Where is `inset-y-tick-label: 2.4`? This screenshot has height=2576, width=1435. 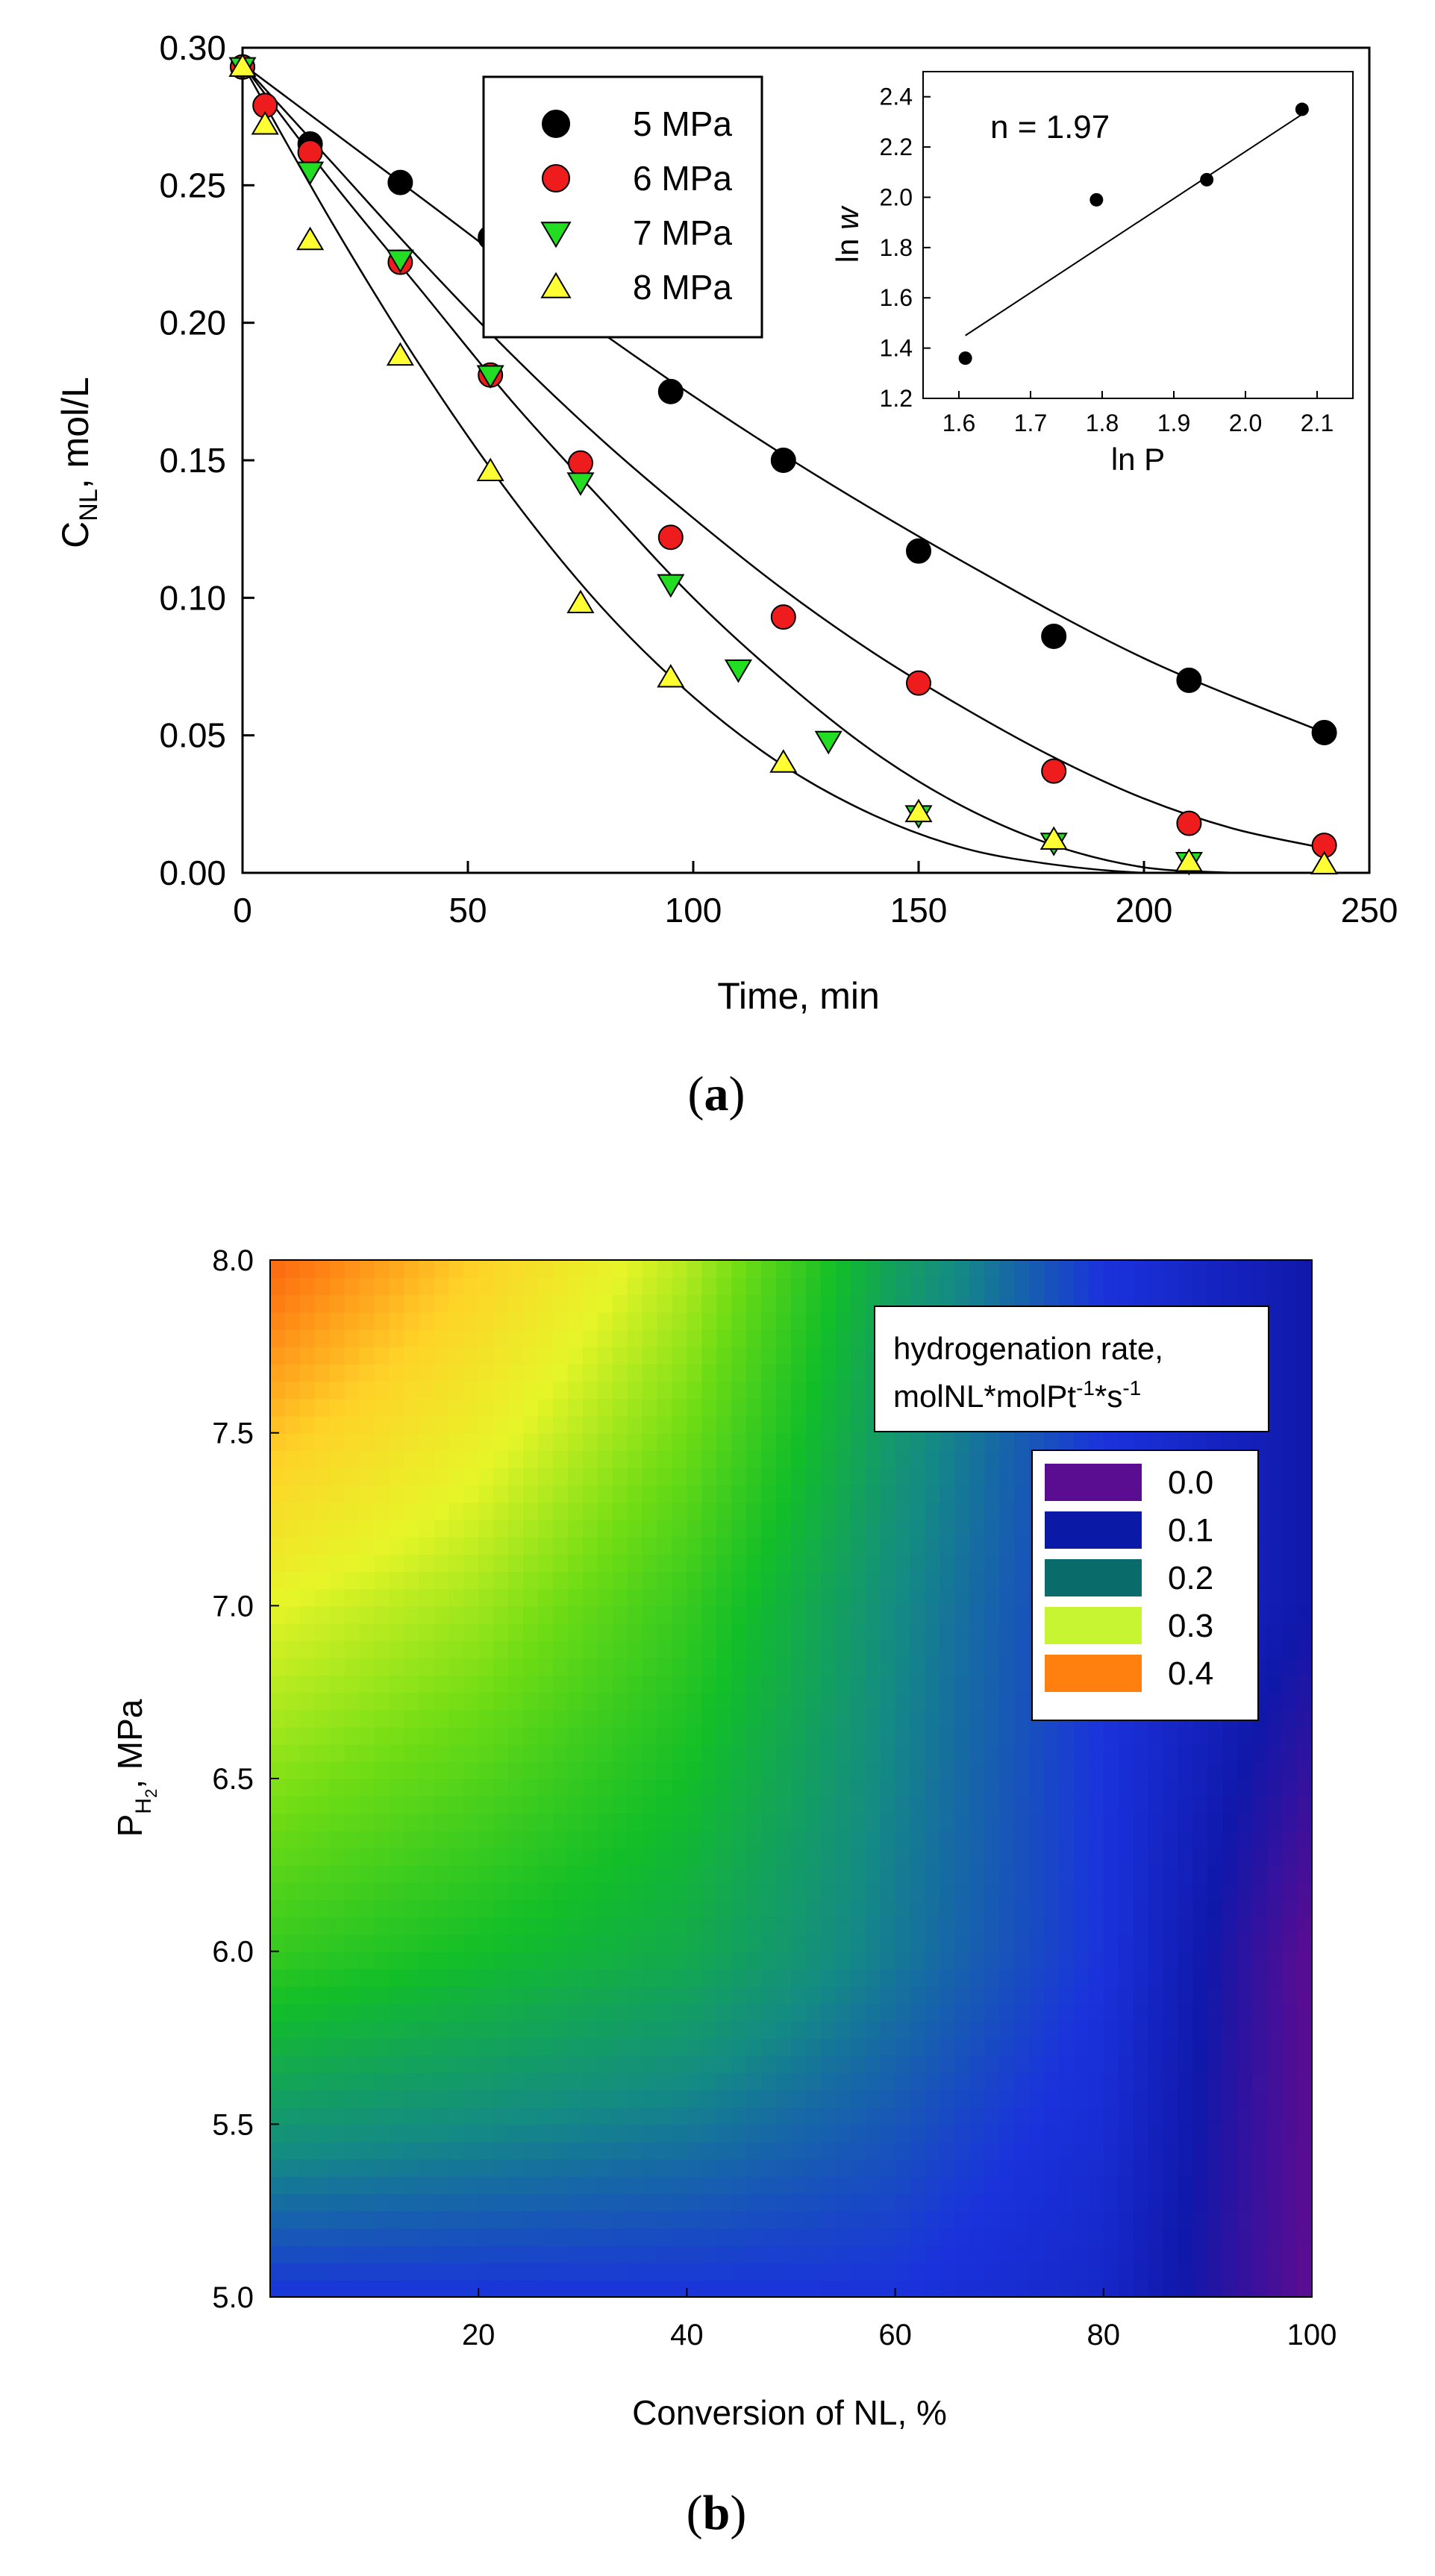
inset-y-tick-label: 2.4 is located at coordinates (896, 97).